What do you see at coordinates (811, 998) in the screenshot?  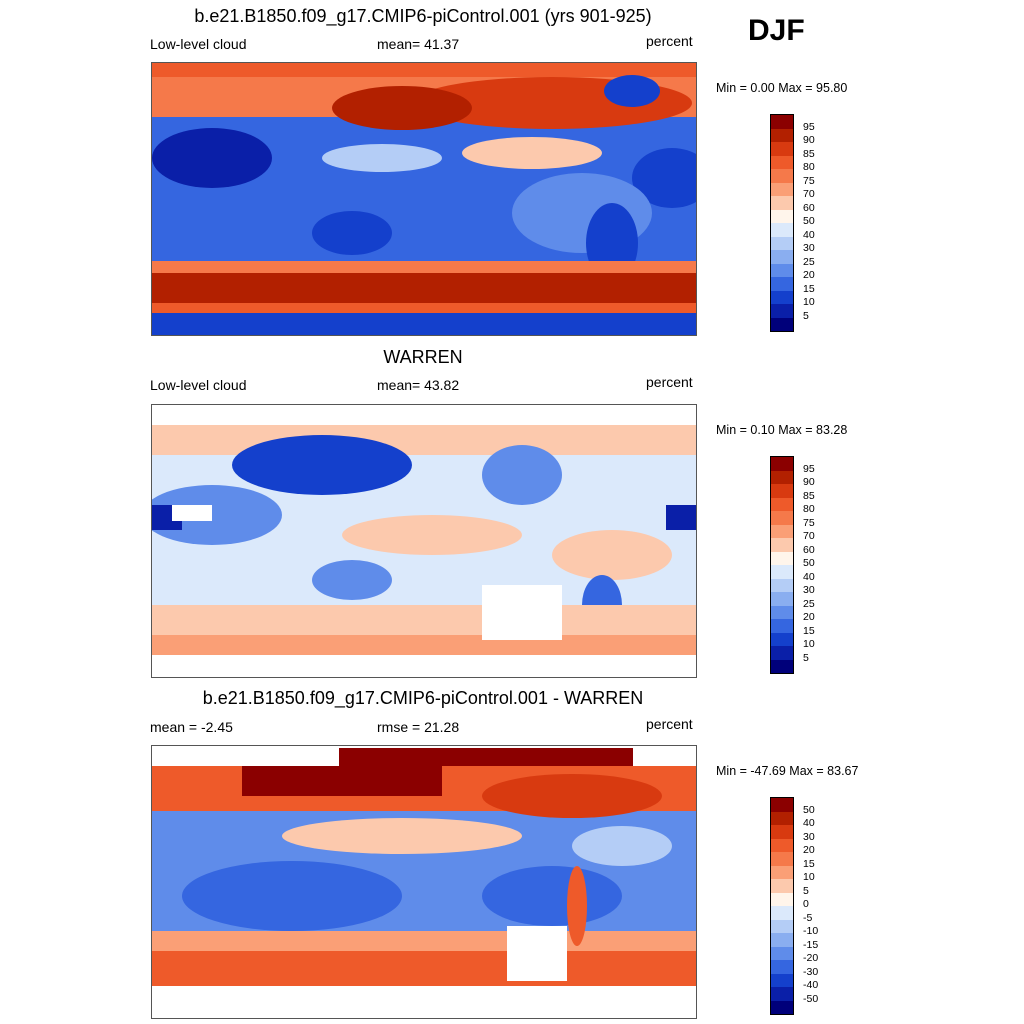 I see `colorbar-tick-label: -50` at bounding box center [811, 998].